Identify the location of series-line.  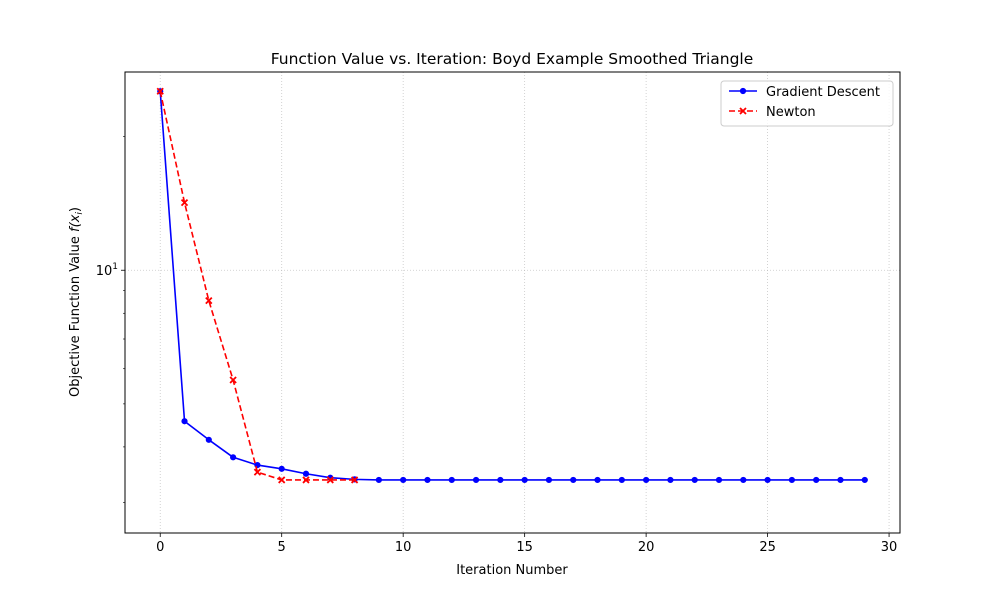
(257, 286).